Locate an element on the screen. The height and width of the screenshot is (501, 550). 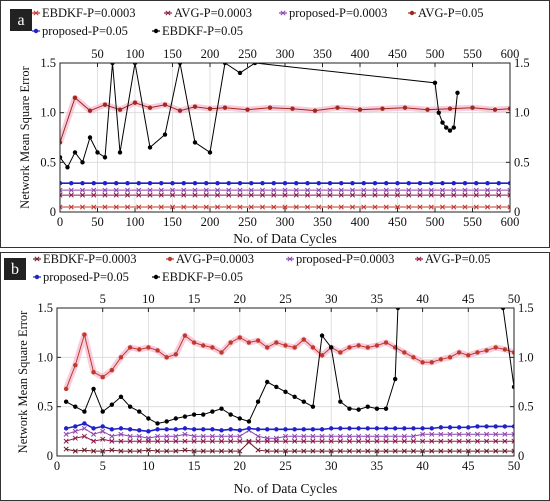
x-tick-label-top: 50 is located at coordinates (514, 299).